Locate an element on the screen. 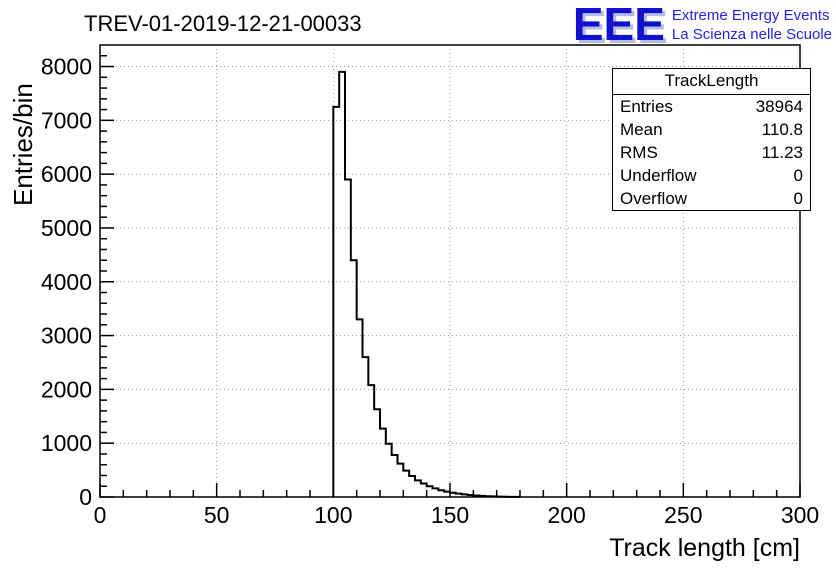 The height and width of the screenshot is (572, 836). stats-value: 110.8 is located at coordinates (782, 129).